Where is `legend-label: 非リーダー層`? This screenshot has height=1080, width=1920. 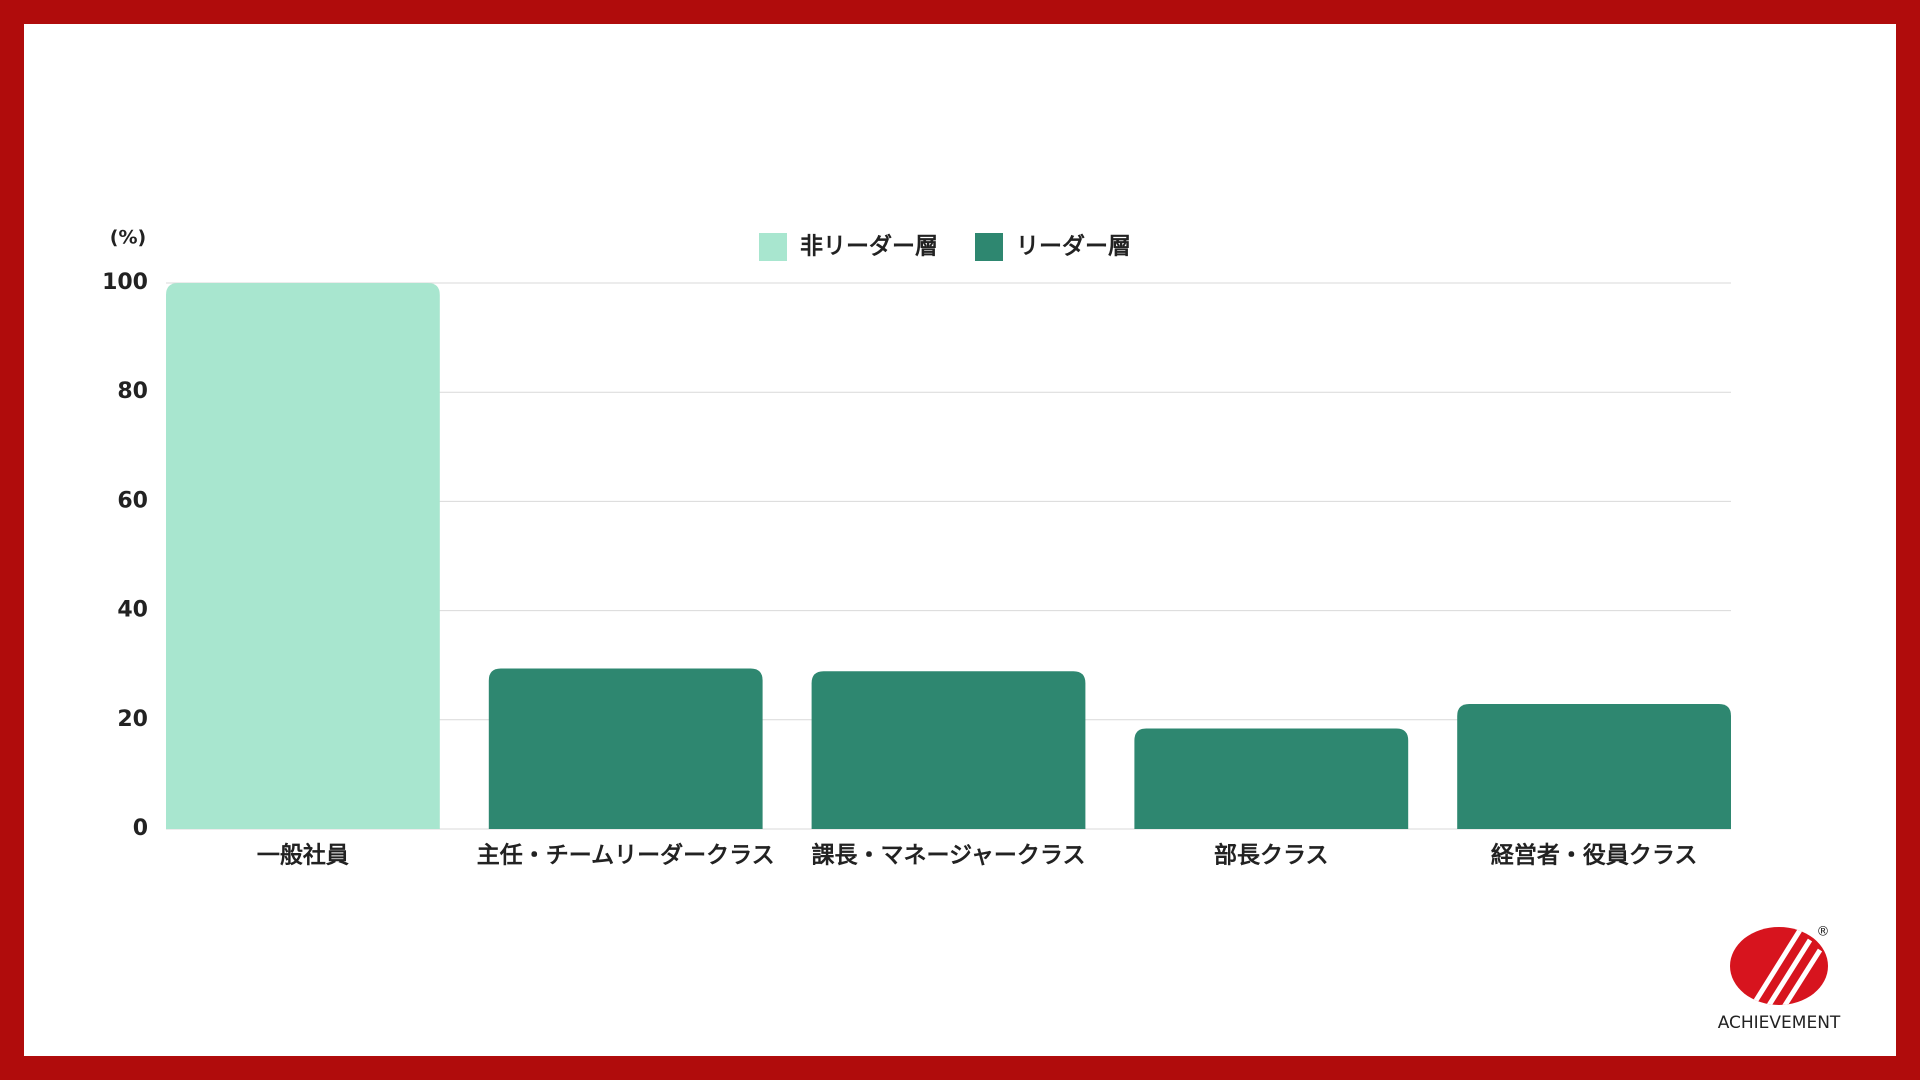
legend-label: 非リーダー層 is located at coordinates (869, 246).